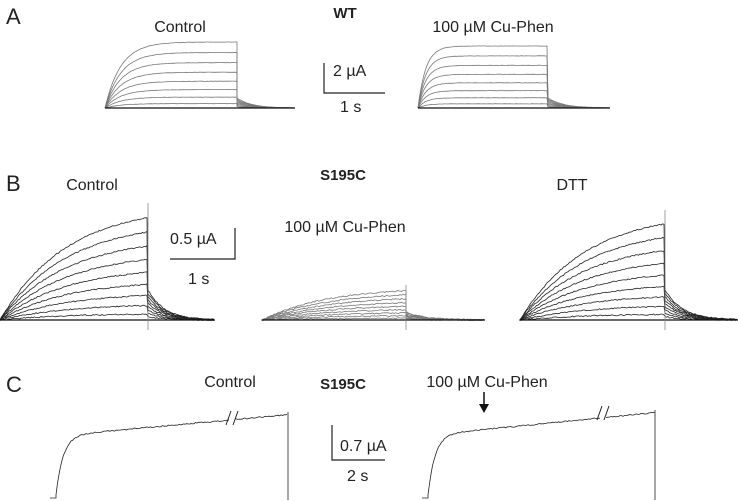 The width and height of the screenshot is (738, 501). What do you see at coordinates (14, 384) in the screenshot?
I see `panel-label: C` at bounding box center [14, 384].